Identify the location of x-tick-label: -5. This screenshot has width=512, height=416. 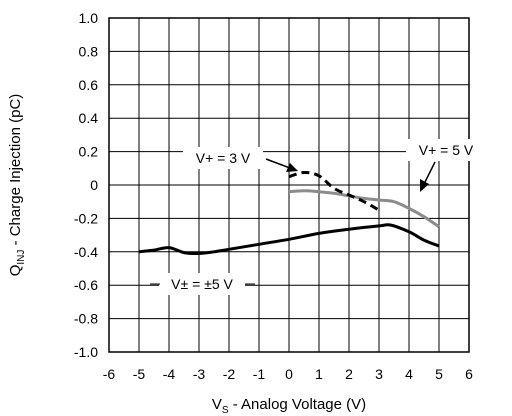
(139, 374).